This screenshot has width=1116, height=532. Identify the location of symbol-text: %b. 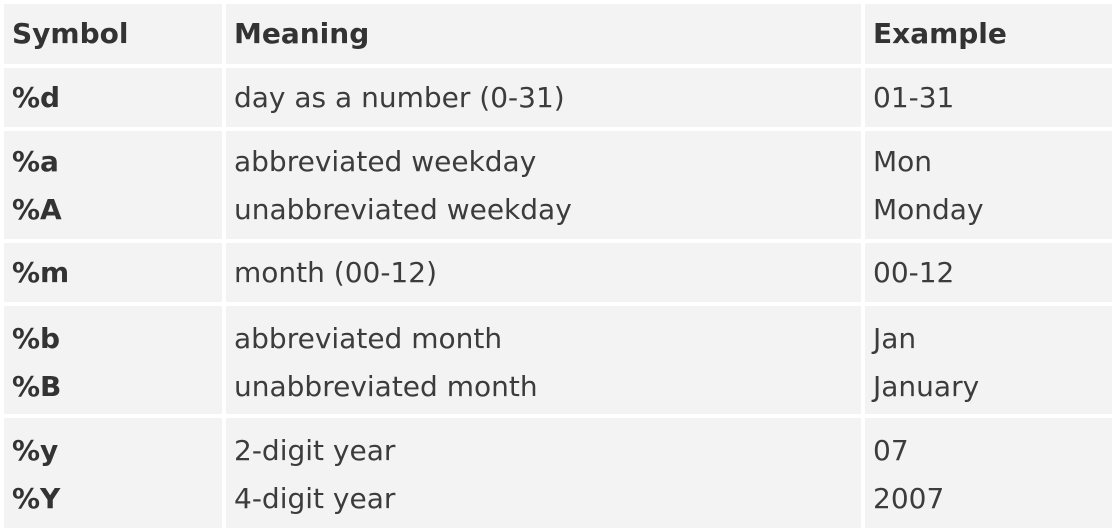
(36, 338).